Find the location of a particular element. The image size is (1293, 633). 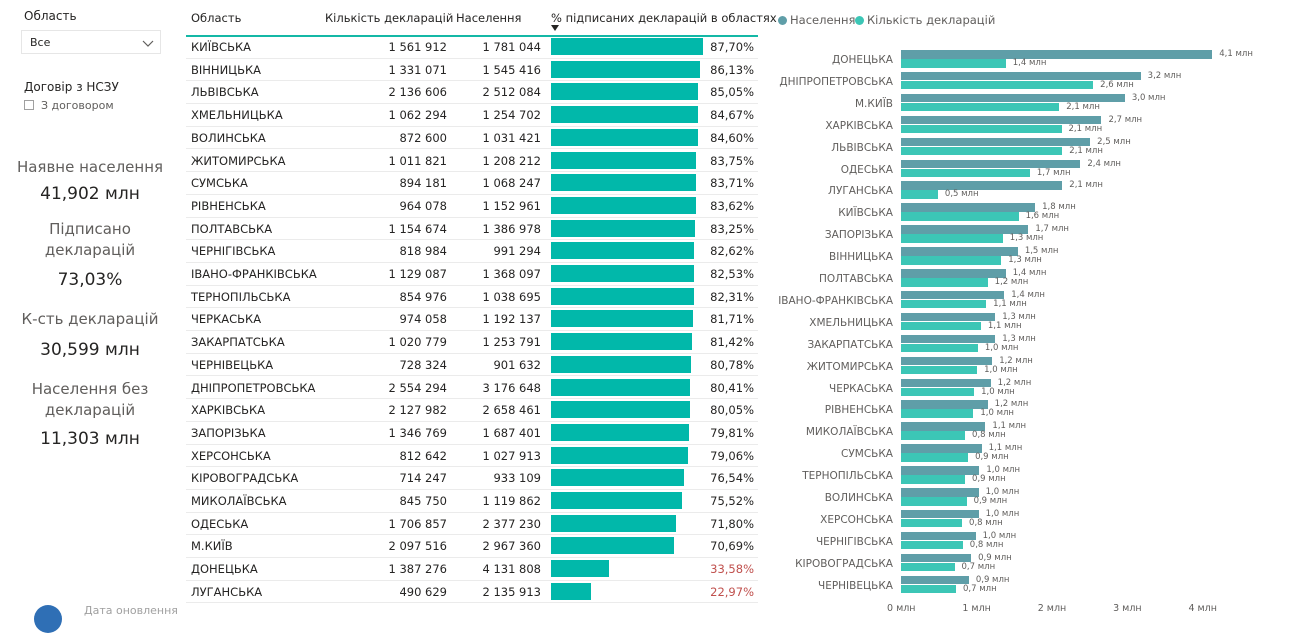

declarations-data-label: 0,9 млн is located at coordinates (992, 457).